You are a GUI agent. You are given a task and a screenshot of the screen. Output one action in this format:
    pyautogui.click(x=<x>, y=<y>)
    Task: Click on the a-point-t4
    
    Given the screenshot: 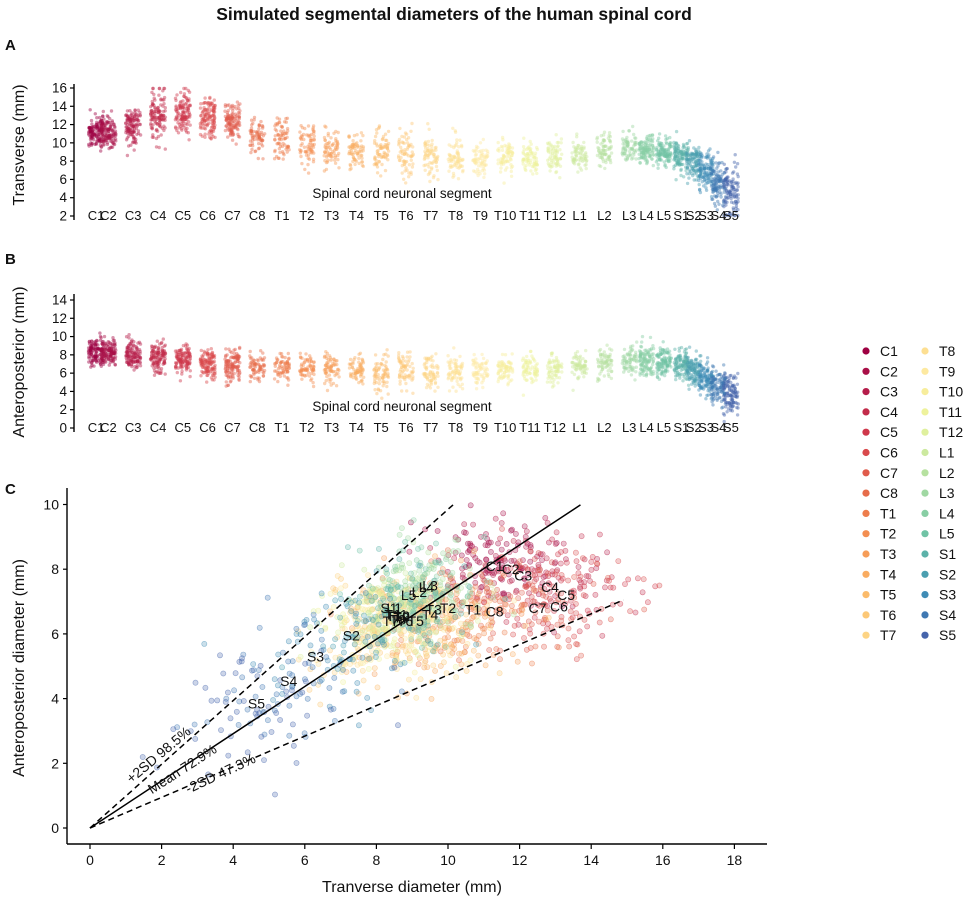 What is the action you would take?
    pyautogui.click(x=353, y=141)
    